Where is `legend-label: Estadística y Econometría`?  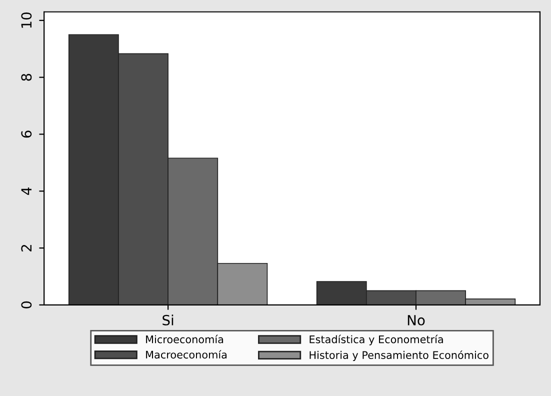
legend-label: Estadística y Econometría is located at coordinates (376, 340).